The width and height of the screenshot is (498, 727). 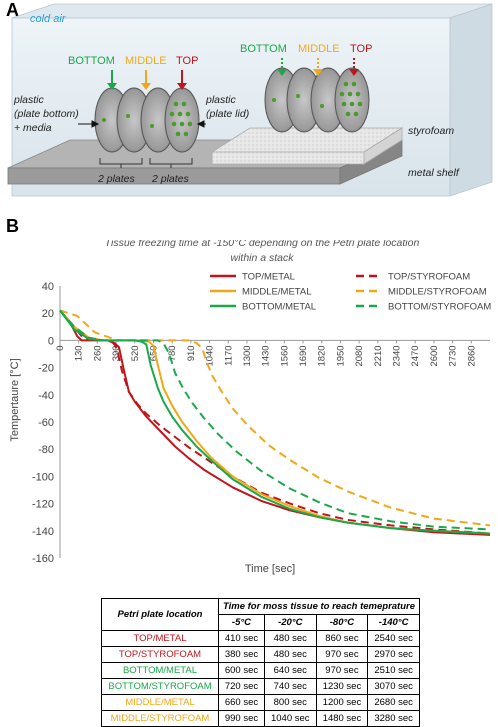 I want to click on y-tick-label: -60, so click(x=46, y=423).